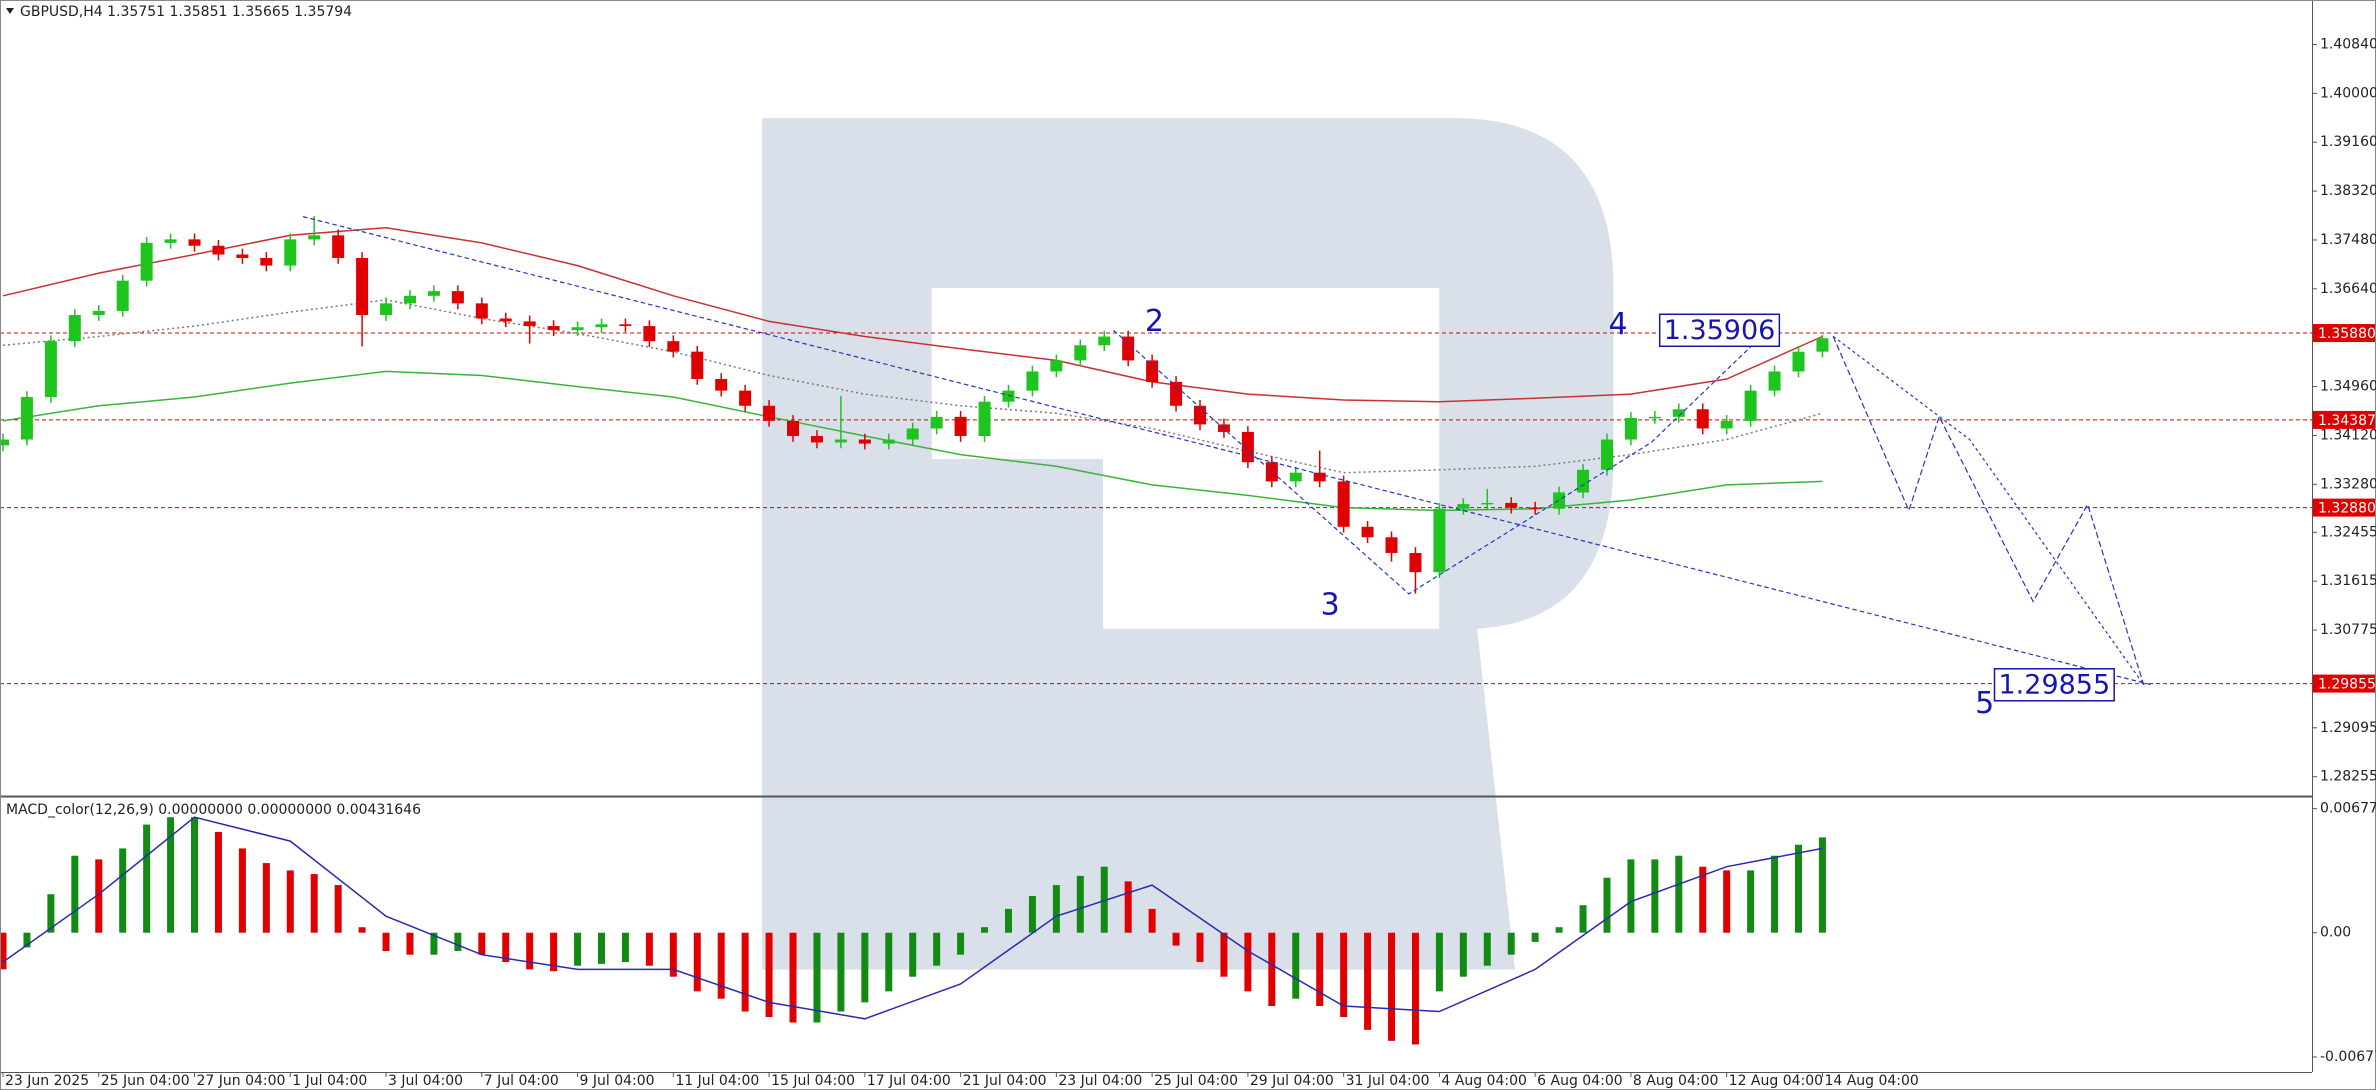  I want to click on x-tick-label: 9 Jul 04:00, so click(617, 1081).